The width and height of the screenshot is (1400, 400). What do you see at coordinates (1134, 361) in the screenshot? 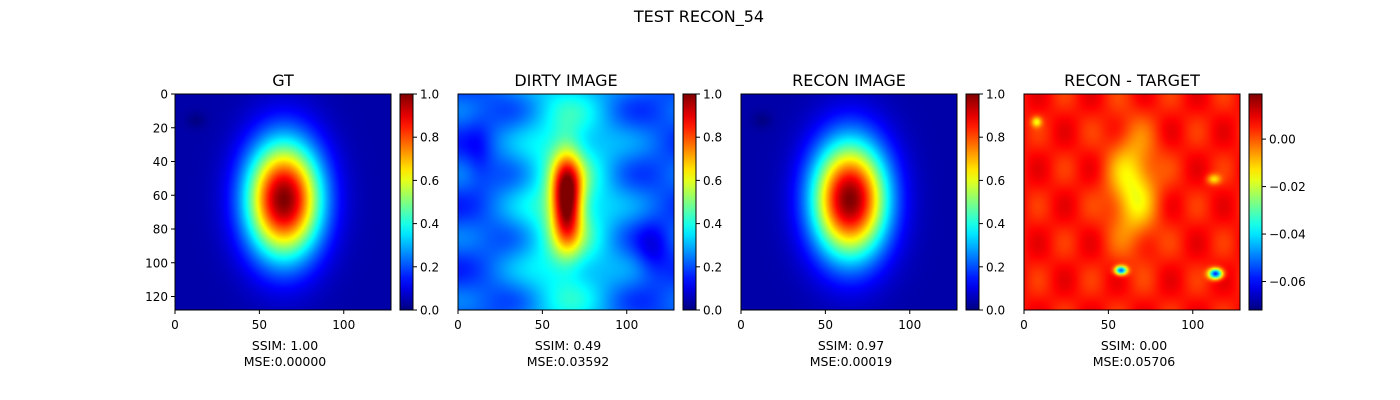
I see `mse-label: MSE:0.05706` at bounding box center [1134, 361].